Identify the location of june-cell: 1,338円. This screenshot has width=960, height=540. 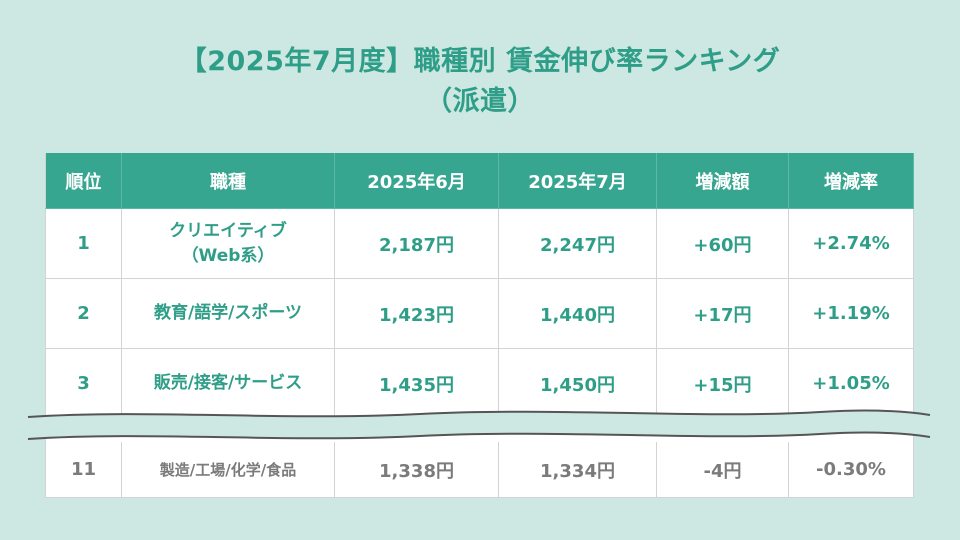
(417, 470).